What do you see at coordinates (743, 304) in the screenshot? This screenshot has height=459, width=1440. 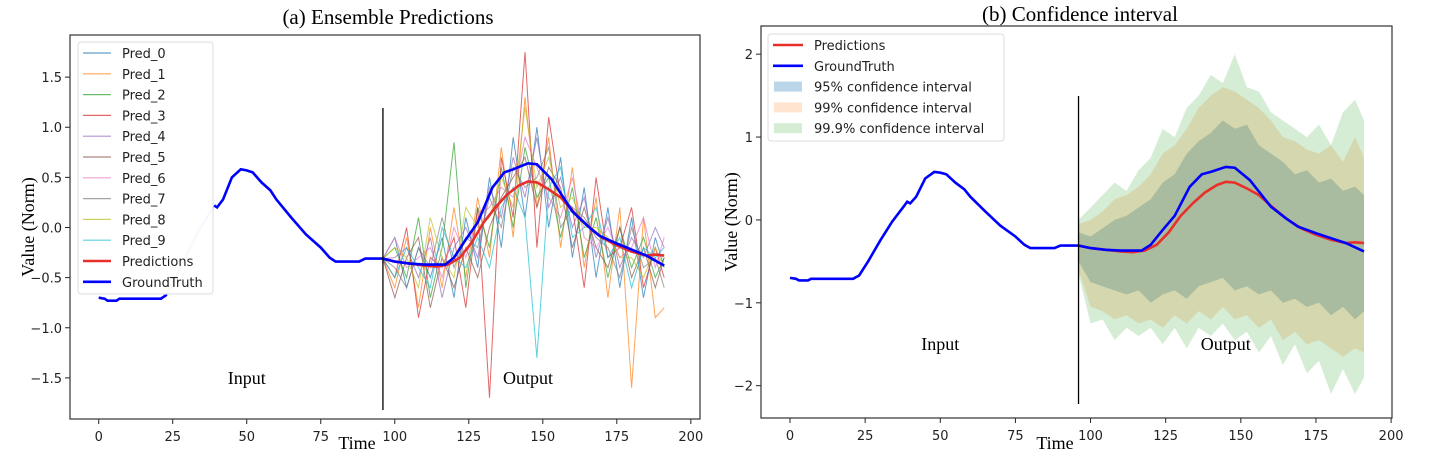 I see `y-tick-label: −1` at bounding box center [743, 304].